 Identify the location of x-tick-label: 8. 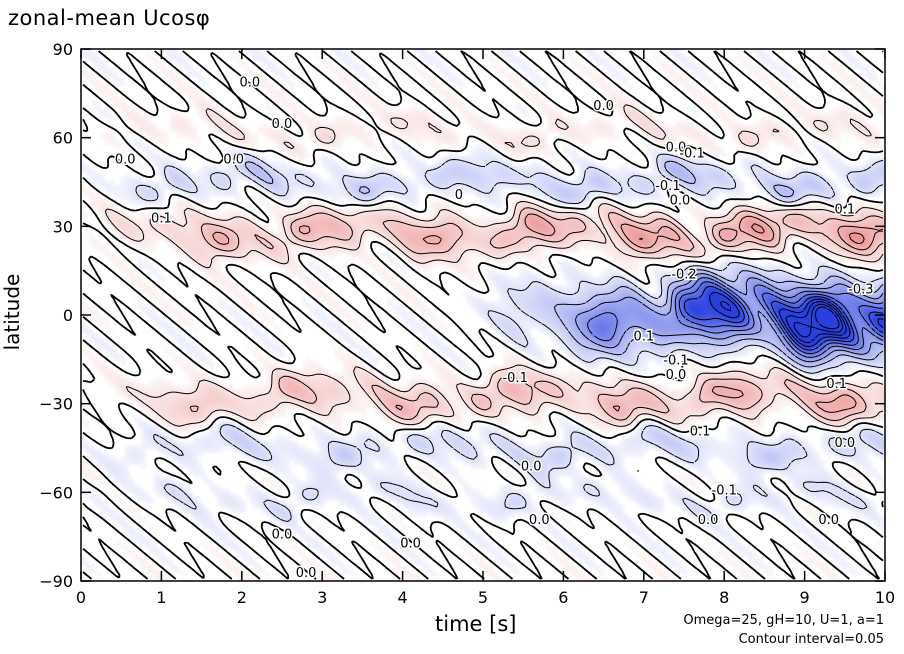
(724, 597).